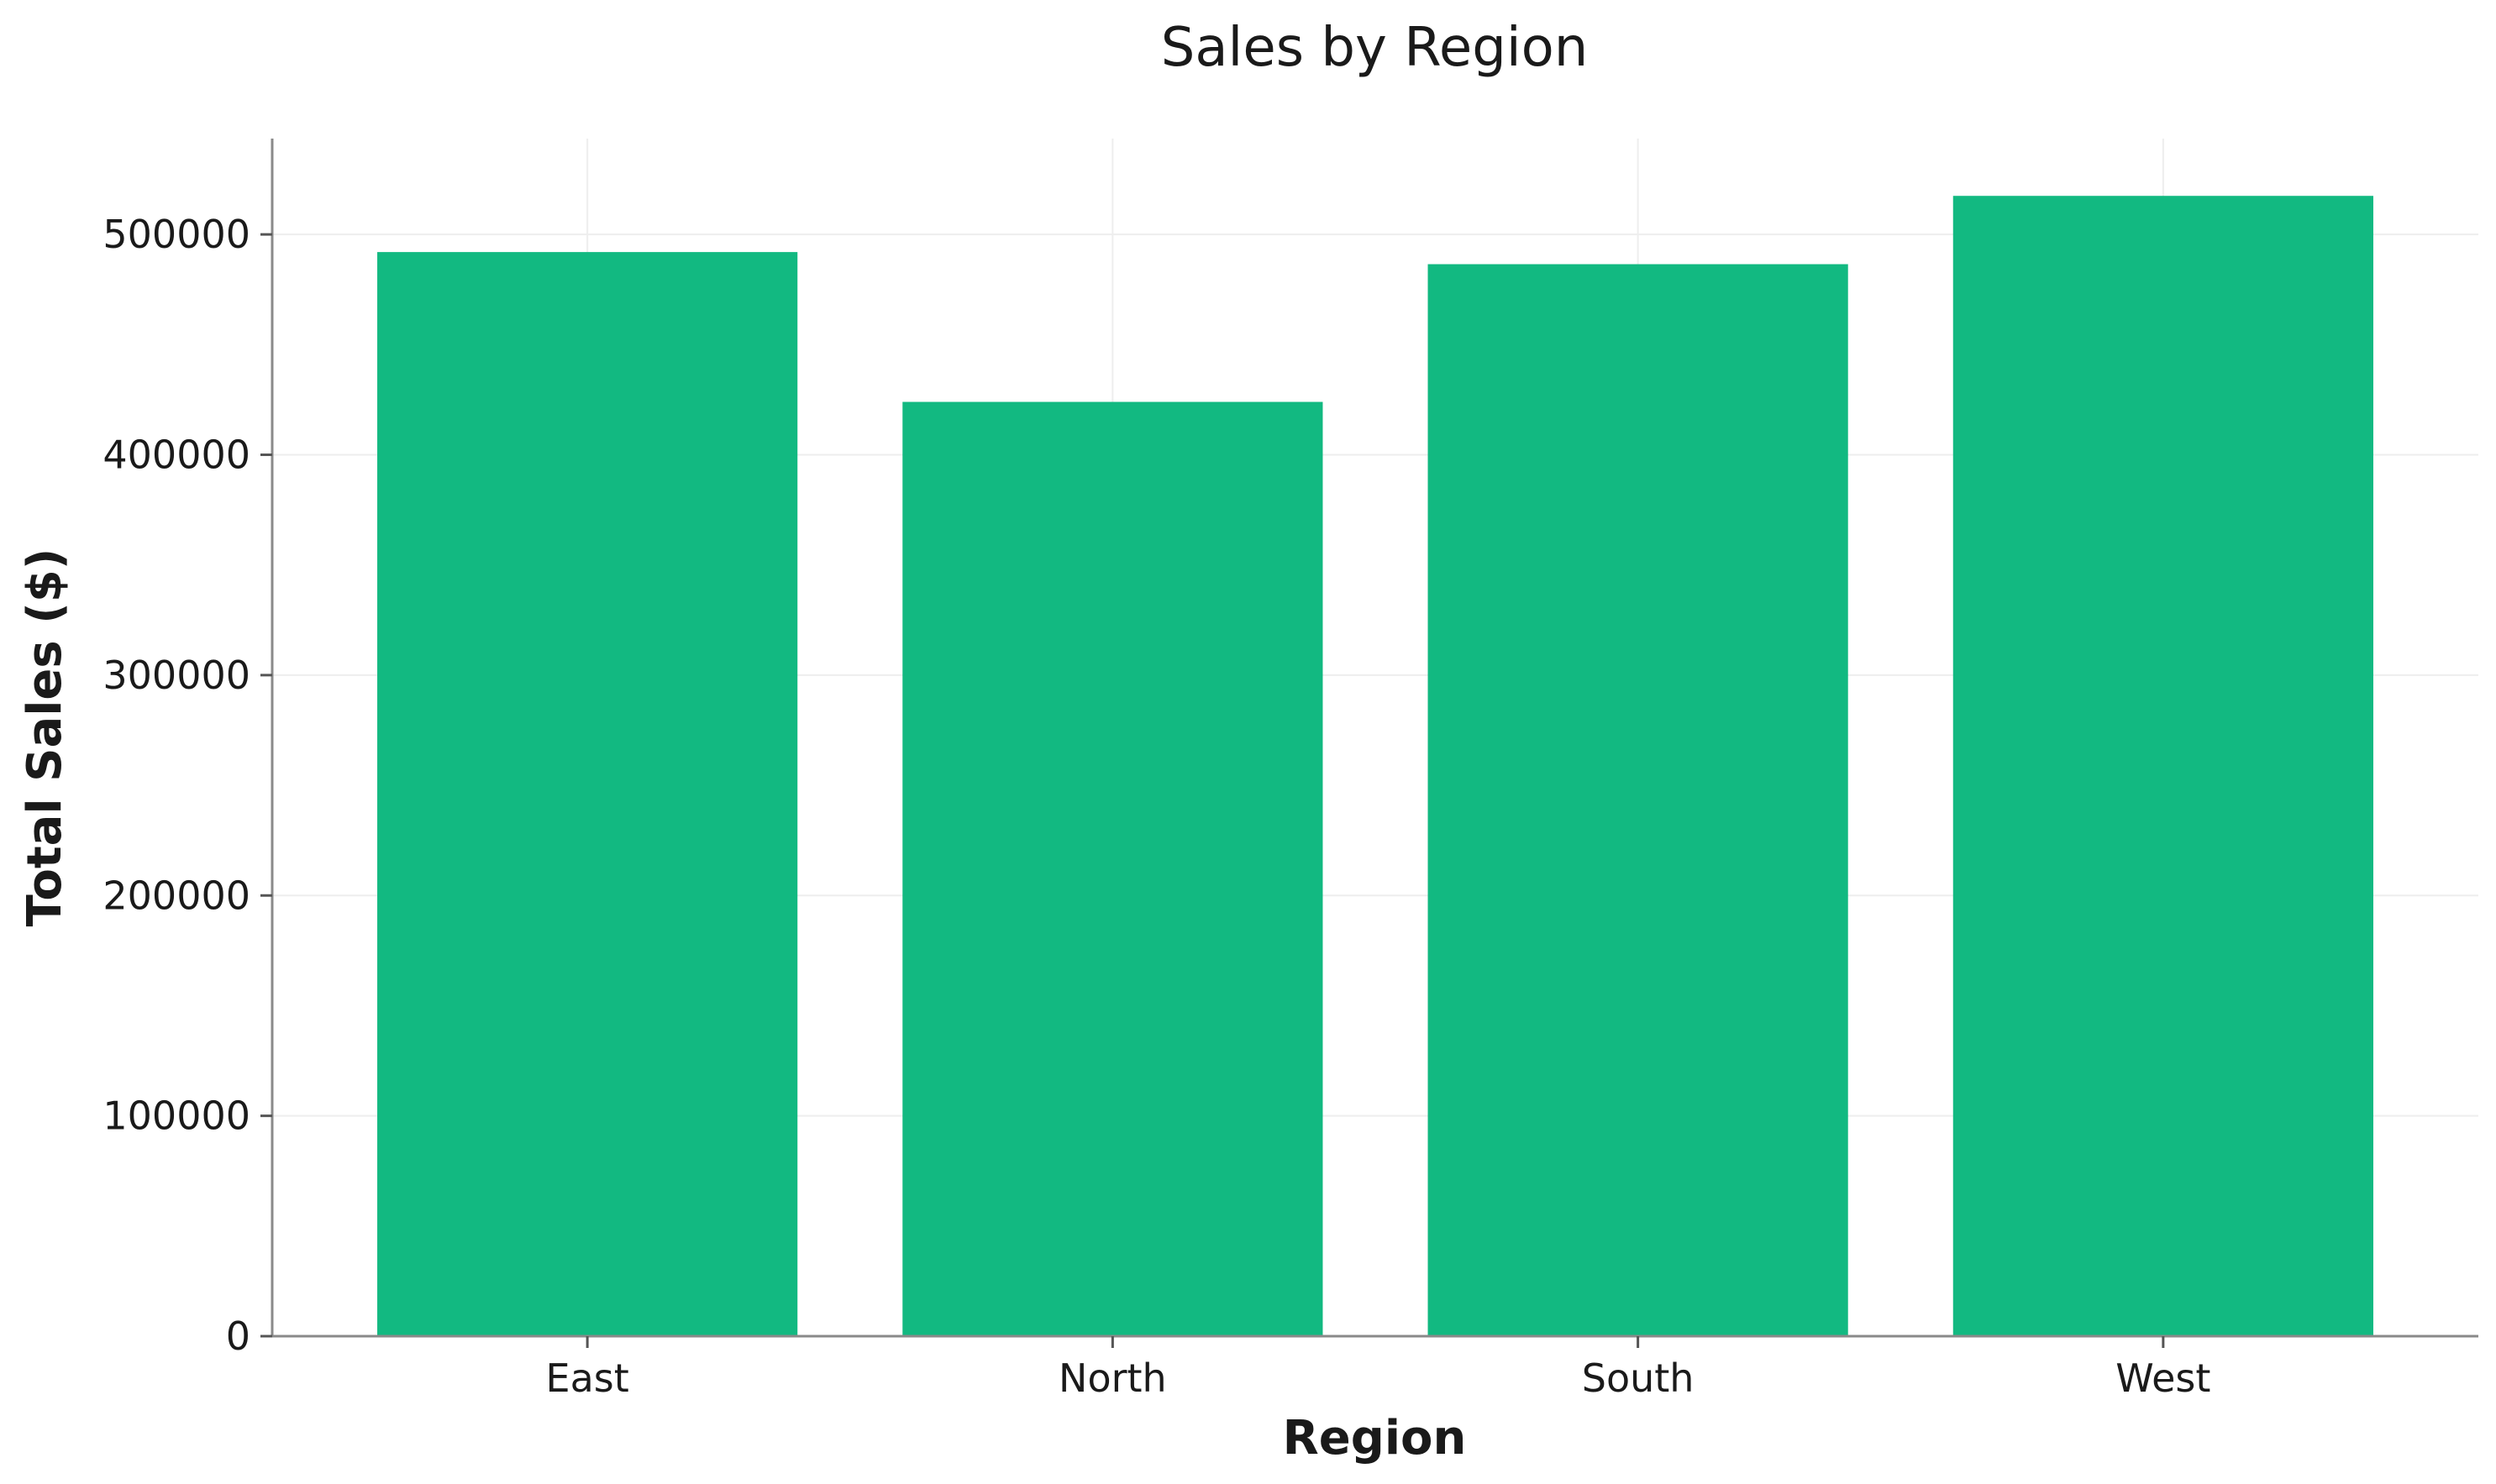 Image resolution: width=2496 pixels, height=1484 pixels. What do you see at coordinates (1113, 1378) in the screenshot?
I see `x-tick-label: North` at bounding box center [1113, 1378].